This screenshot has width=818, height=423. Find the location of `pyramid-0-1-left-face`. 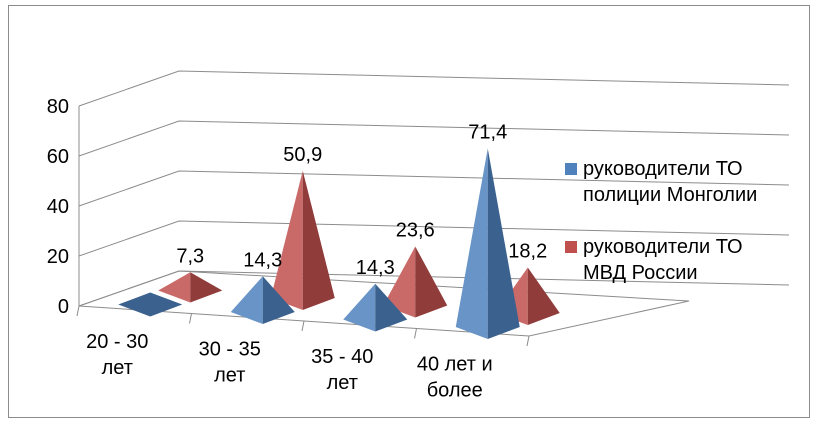

pyramid-0-1-left-face is located at coordinates (246, 300).